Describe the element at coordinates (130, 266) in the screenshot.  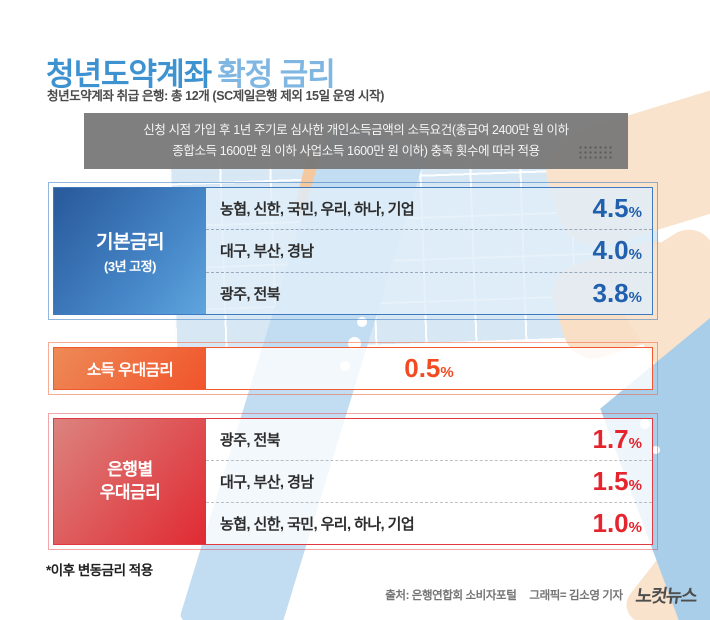
I see `base-rate-label-sub: (3년 고정)` at that location.